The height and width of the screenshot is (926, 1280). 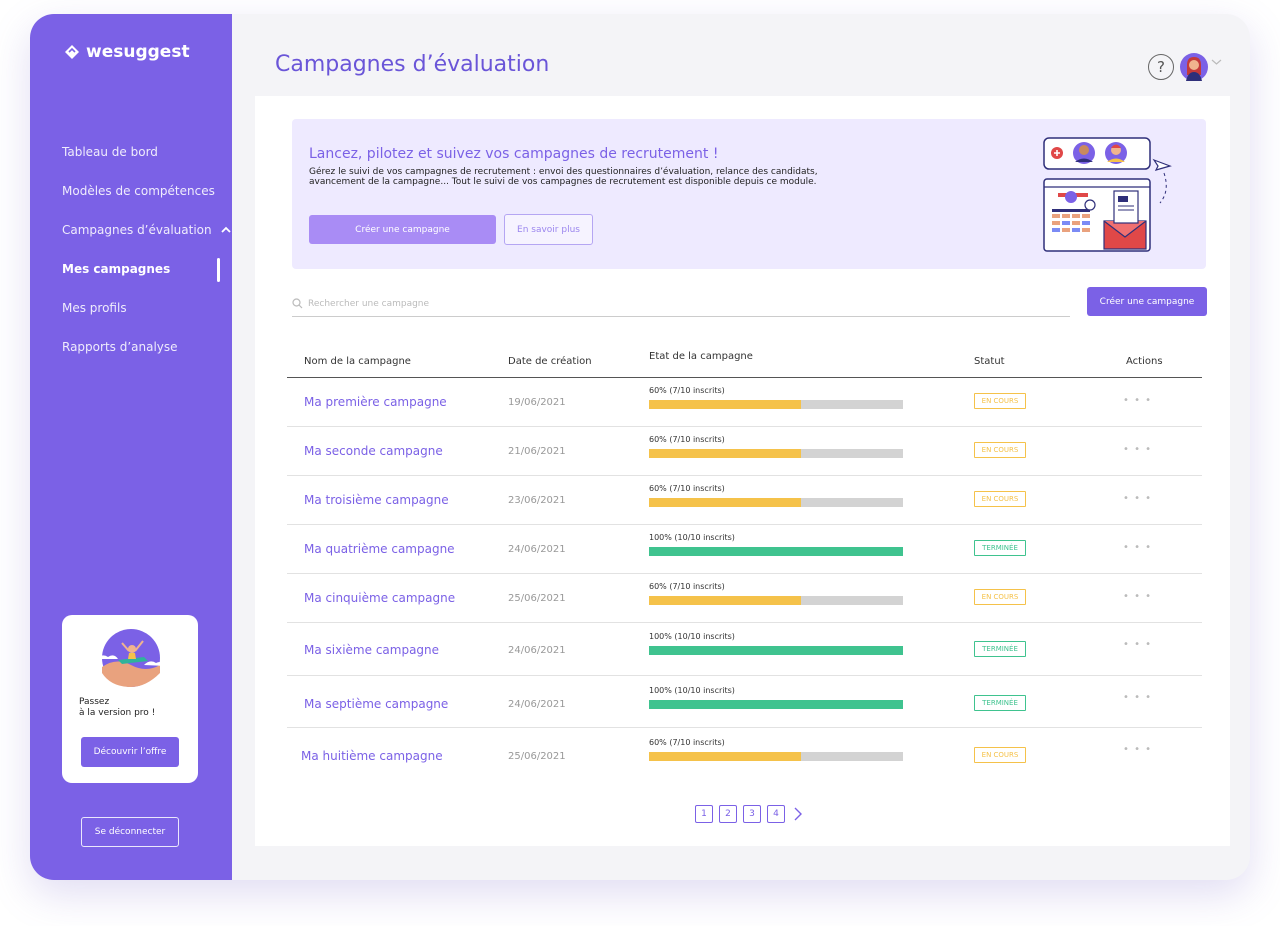 I want to click on page-button-4: 4, so click(x=776, y=814).